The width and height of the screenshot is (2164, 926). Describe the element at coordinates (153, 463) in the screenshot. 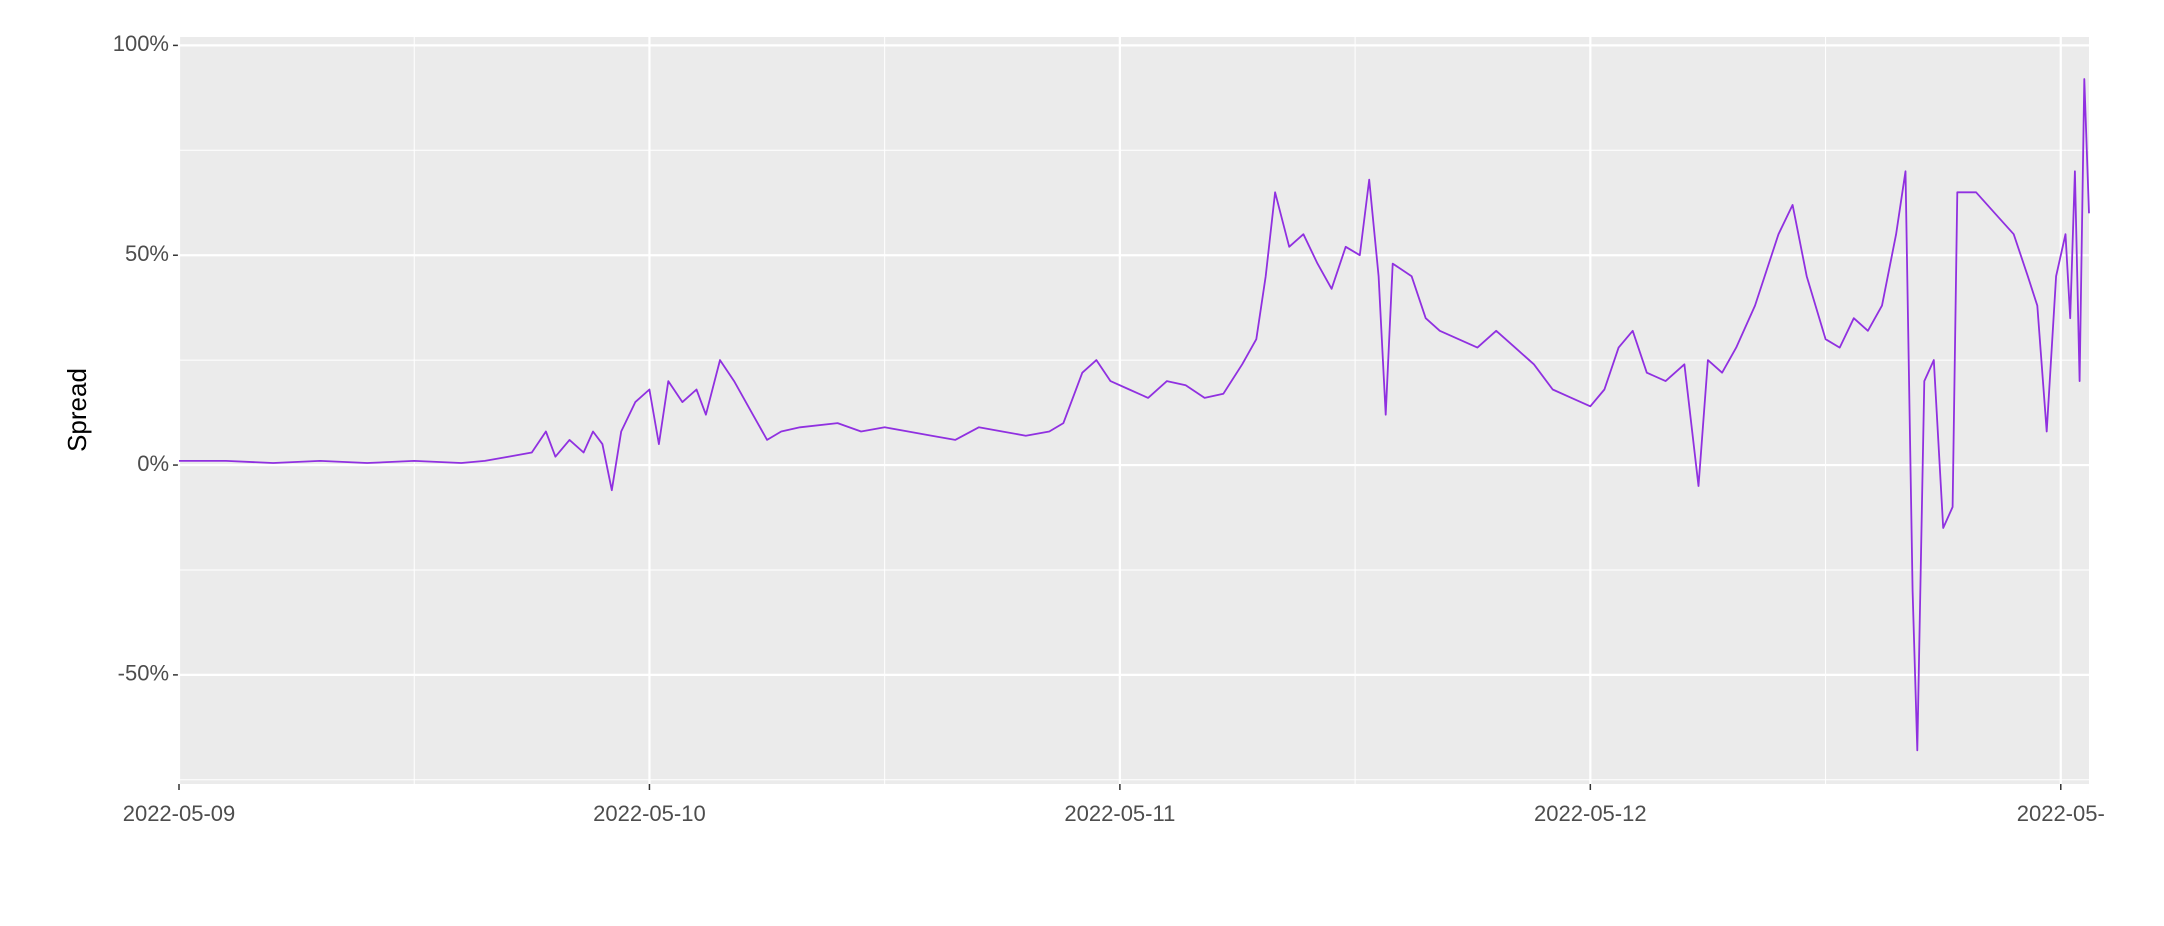

I see `y-tick-label: 0%` at that location.